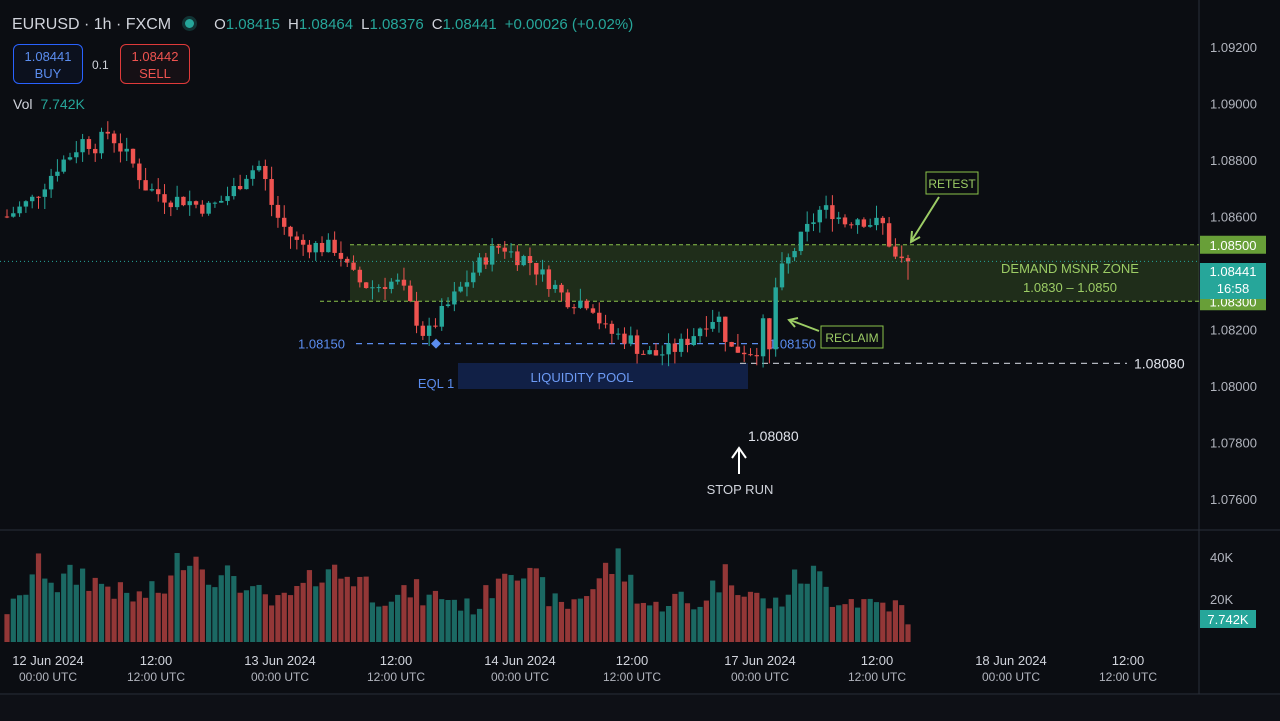 This screenshot has height=721, width=1280. Describe the element at coordinates (62, 104) in the screenshot. I see `volume-value: 7.742K` at that location.